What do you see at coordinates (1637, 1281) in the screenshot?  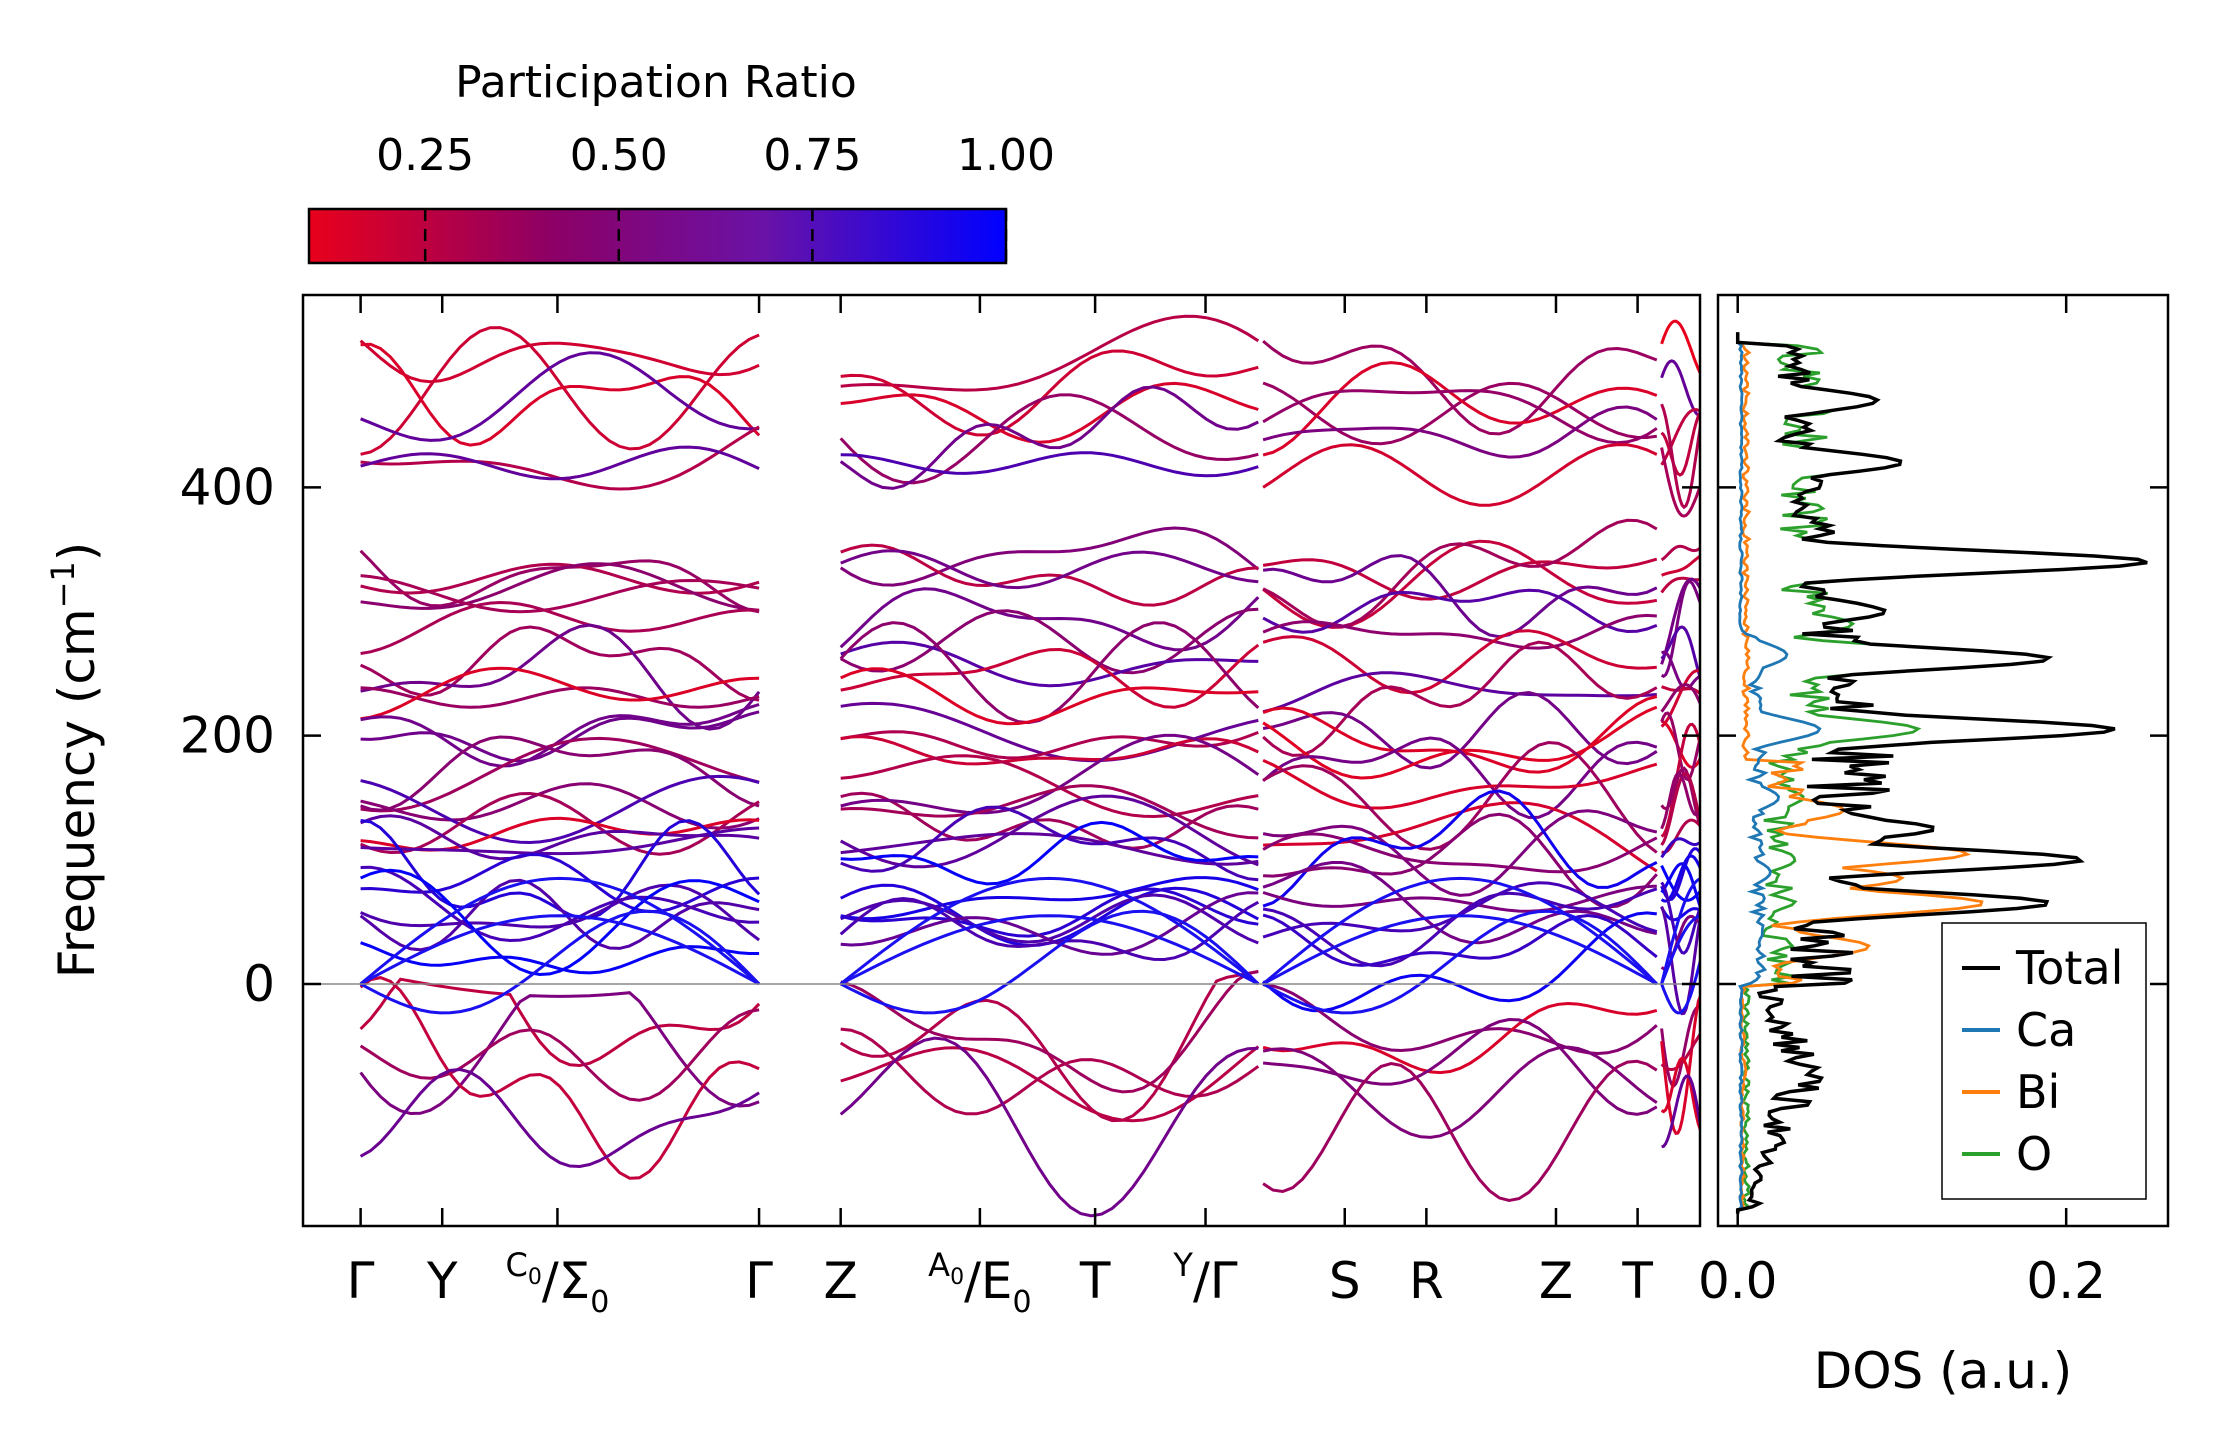 I see `kpoint-label: T` at bounding box center [1637, 1281].